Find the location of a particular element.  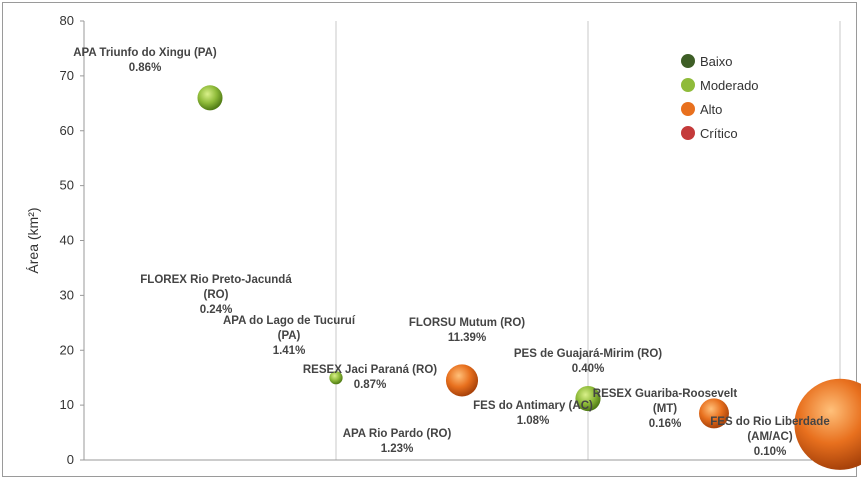

bubble-label: 0.10% is located at coordinates (770, 452).